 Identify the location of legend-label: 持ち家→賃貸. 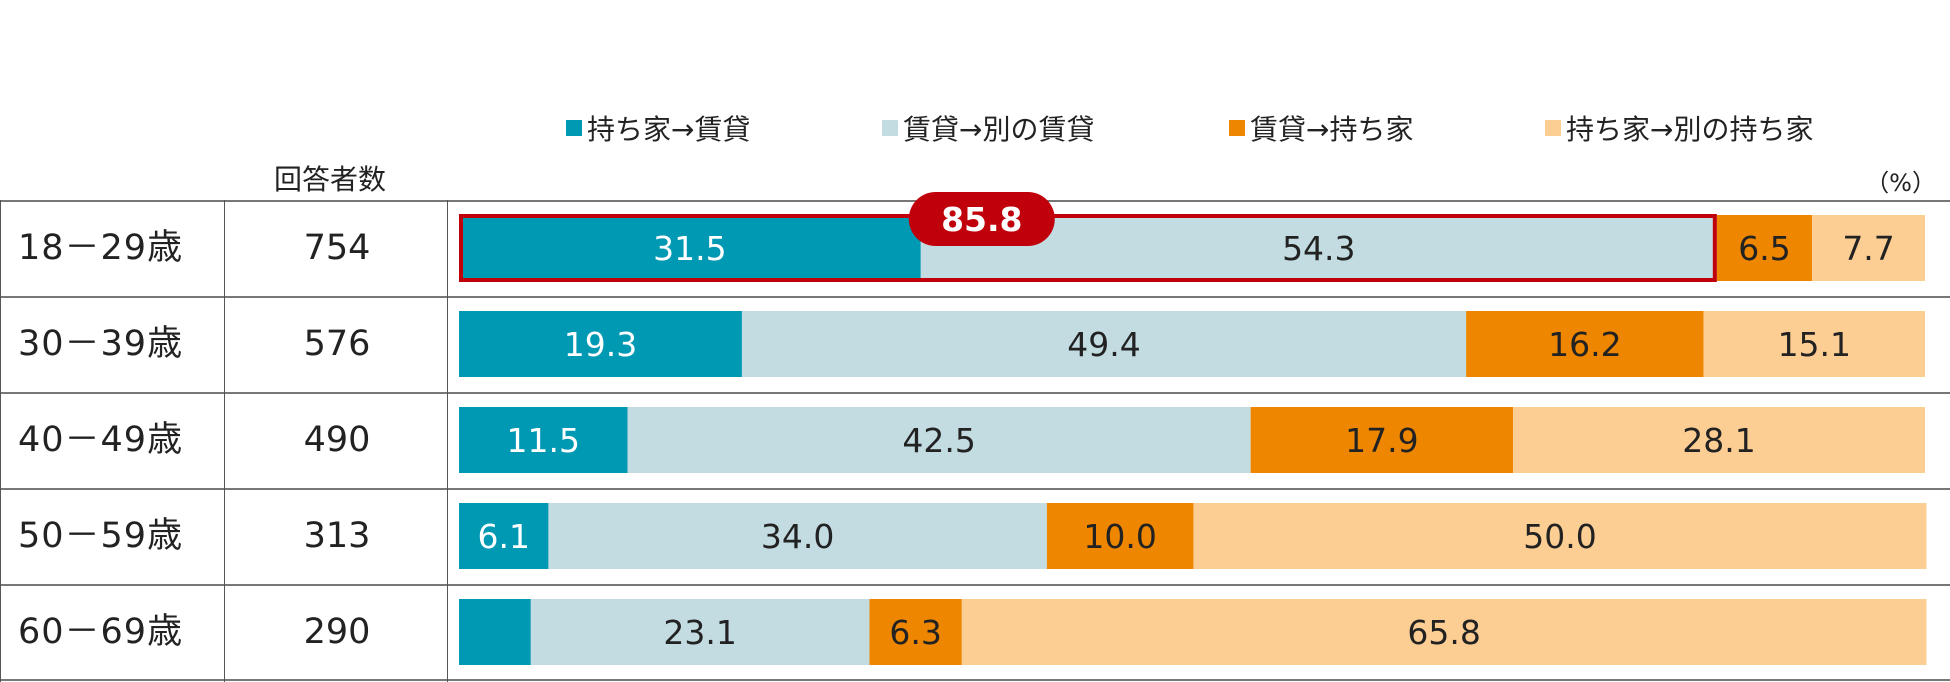
(669, 129).